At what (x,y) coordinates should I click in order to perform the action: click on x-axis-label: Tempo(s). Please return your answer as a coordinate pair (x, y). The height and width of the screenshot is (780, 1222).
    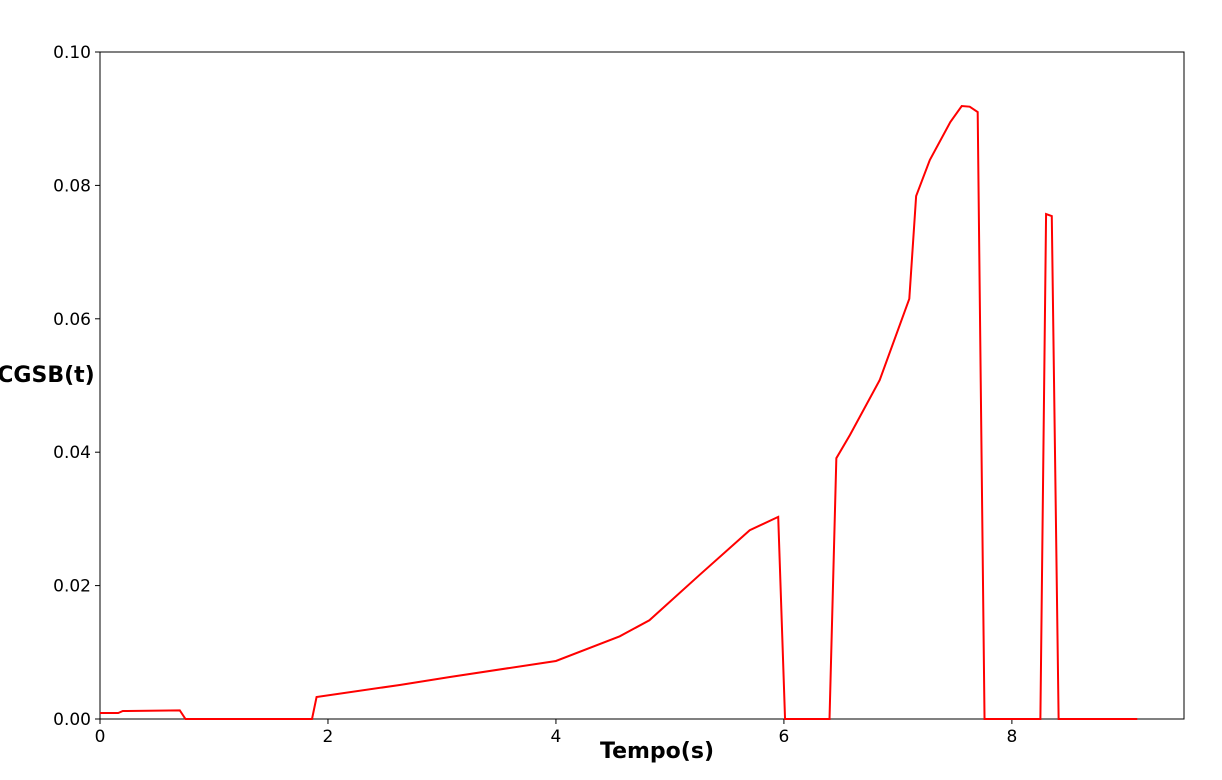
    Looking at the image, I should click on (657, 751).